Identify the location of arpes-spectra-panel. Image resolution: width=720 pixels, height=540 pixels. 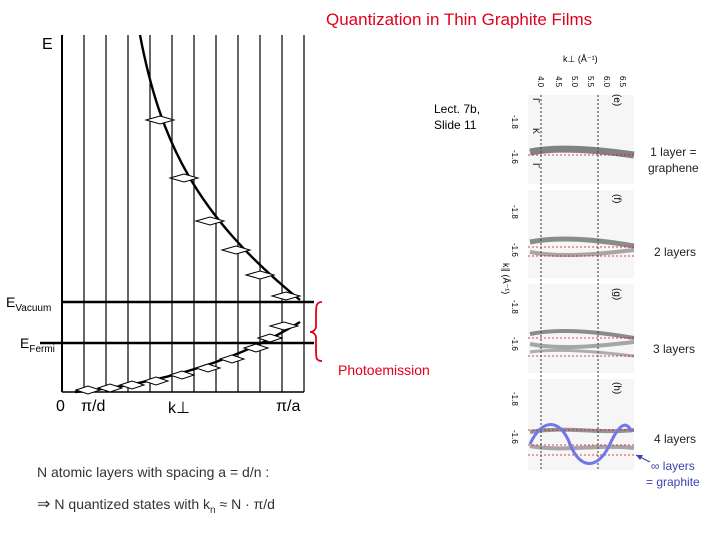
(589, 282).